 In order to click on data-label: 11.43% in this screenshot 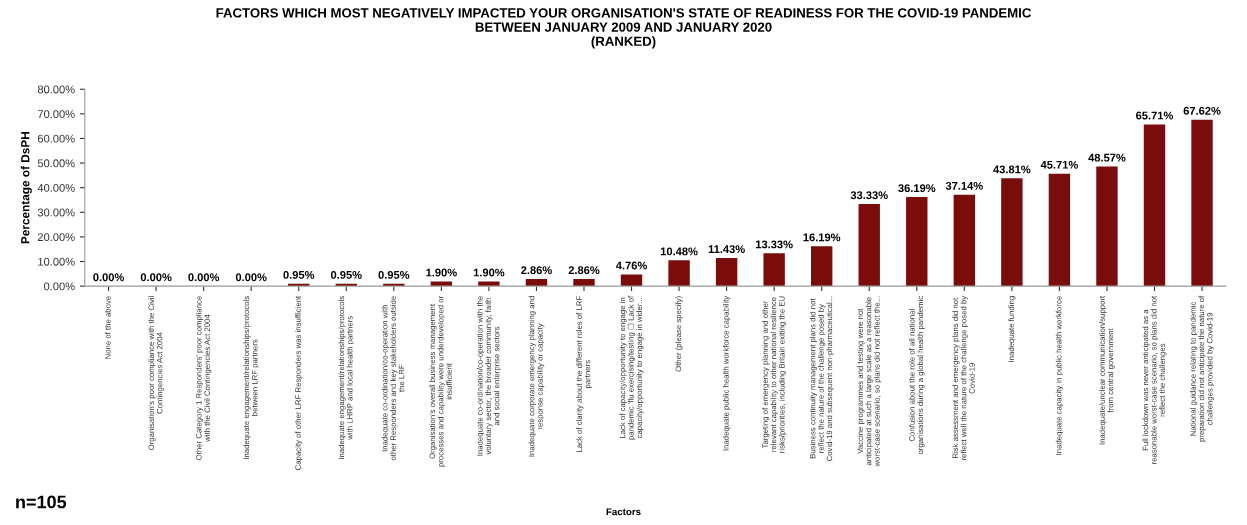, I will do `click(726, 249)`.